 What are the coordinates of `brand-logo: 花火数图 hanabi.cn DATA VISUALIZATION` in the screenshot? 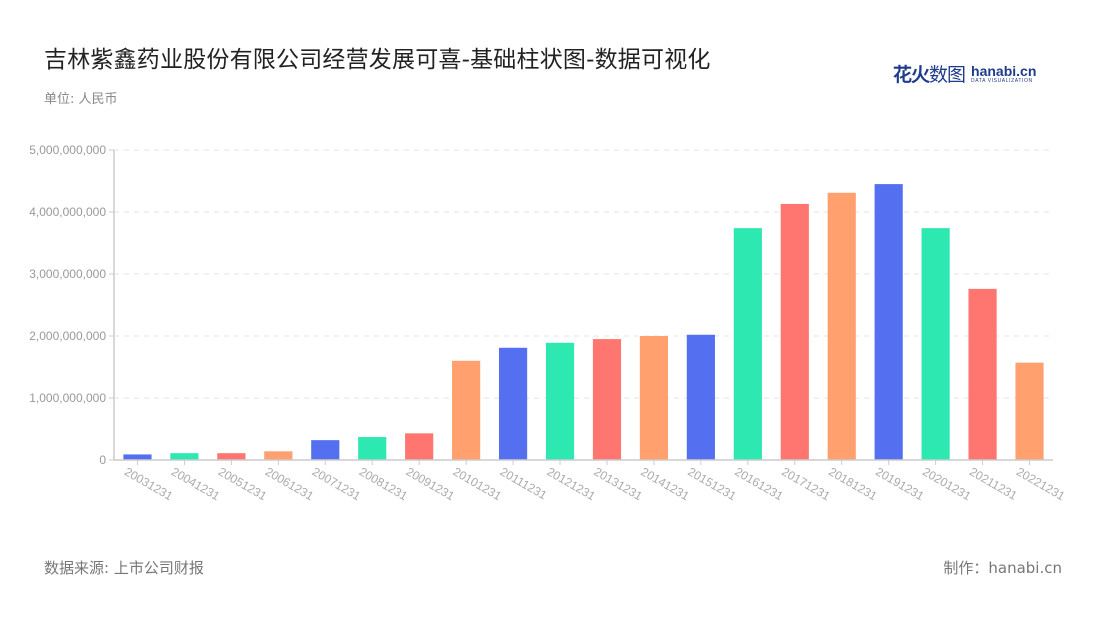 It's located at (964, 73).